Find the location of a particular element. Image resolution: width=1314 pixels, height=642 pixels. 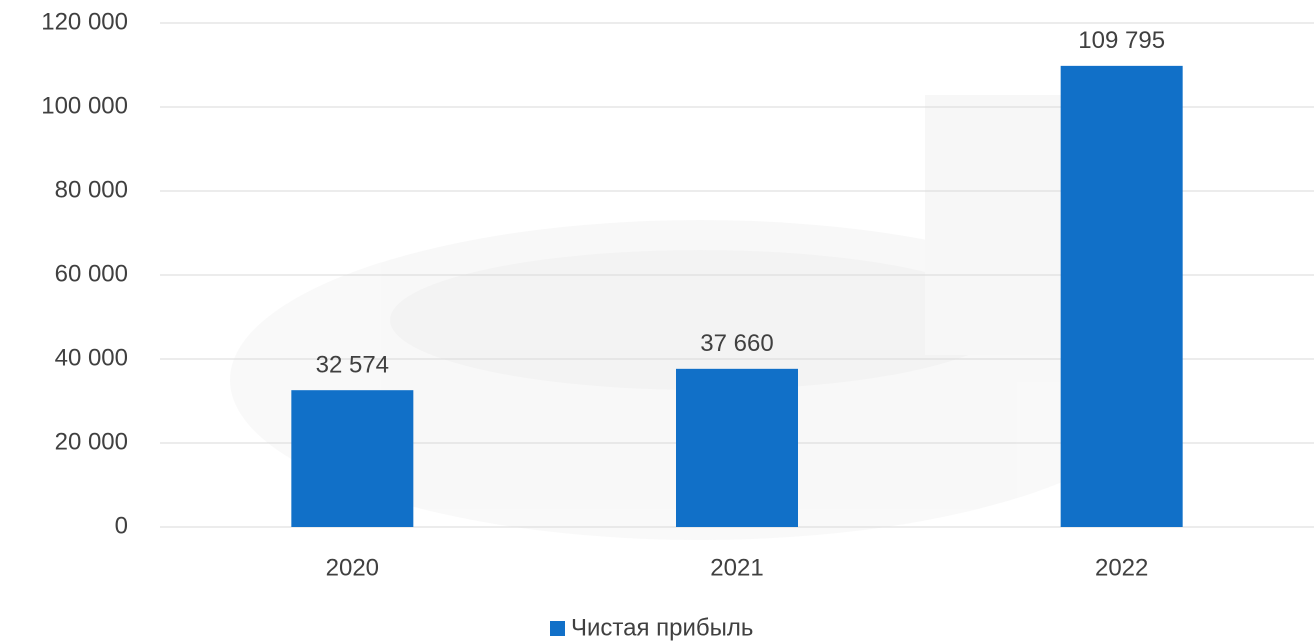

data-label: 109 795 is located at coordinates (1121, 40).